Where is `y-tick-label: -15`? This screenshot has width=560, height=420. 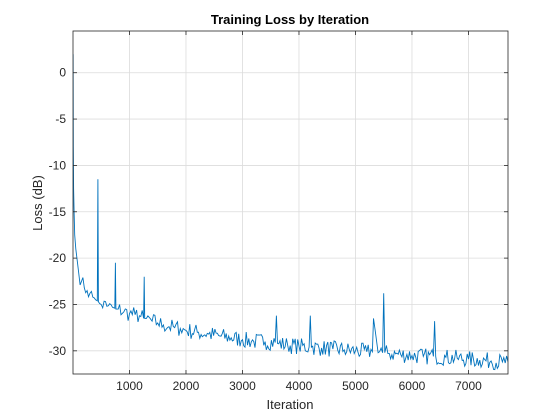
y-tick-label: -15 is located at coordinates (58, 212).